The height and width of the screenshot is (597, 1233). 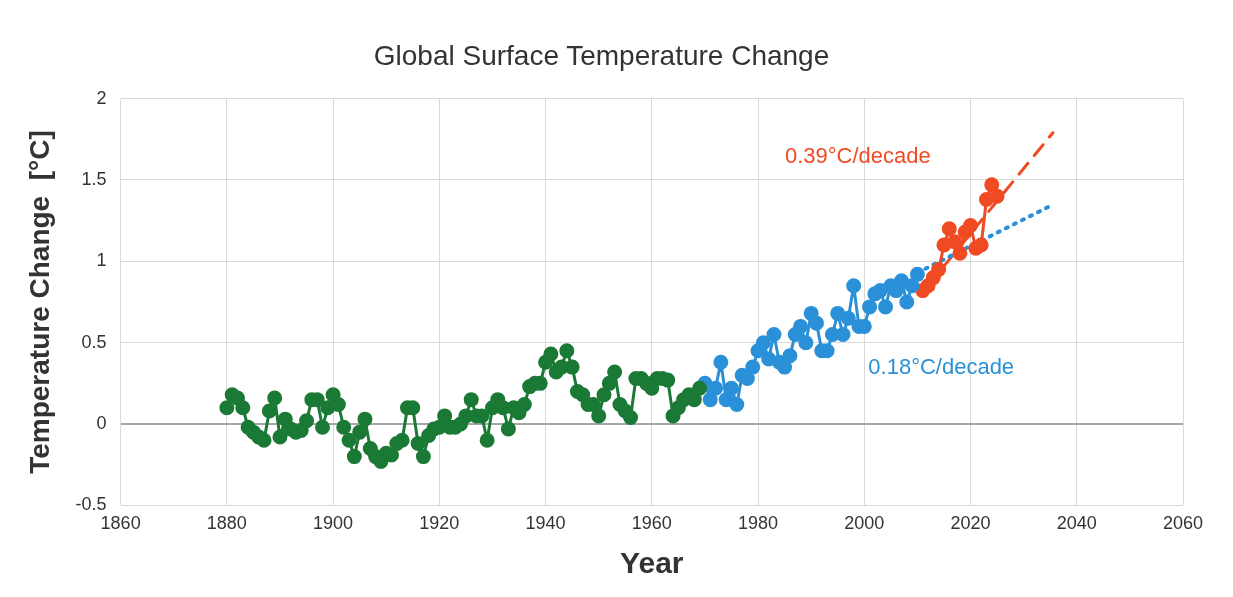 What do you see at coordinates (91, 504) in the screenshot?
I see `y-tick-label: -0.5` at bounding box center [91, 504].